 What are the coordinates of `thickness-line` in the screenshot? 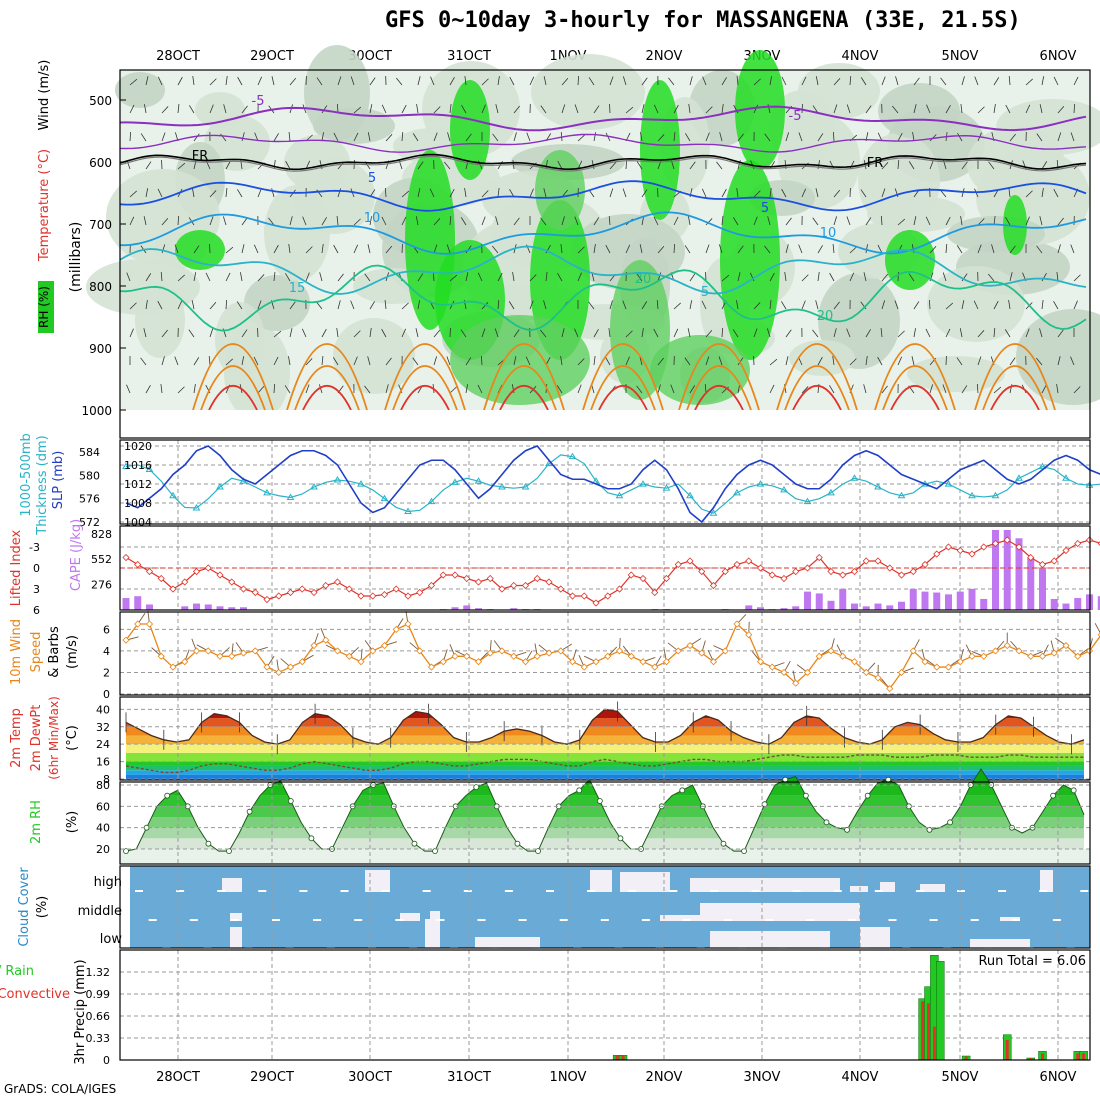 It's located at (612, 484).